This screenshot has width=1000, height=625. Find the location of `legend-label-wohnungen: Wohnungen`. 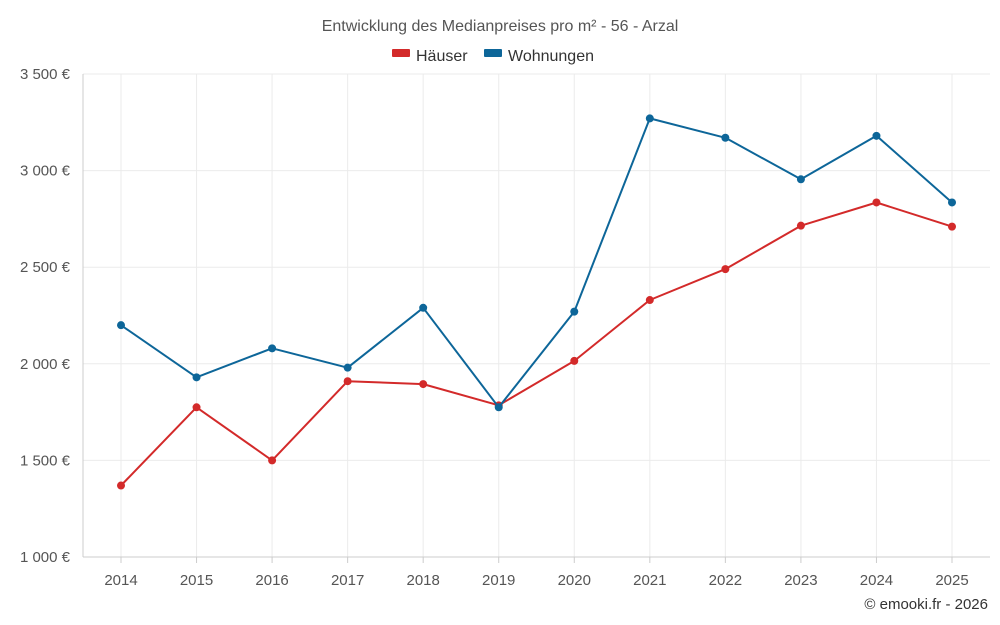

legend-label-wohnungen: Wohnungen is located at coordinates (551, 56).